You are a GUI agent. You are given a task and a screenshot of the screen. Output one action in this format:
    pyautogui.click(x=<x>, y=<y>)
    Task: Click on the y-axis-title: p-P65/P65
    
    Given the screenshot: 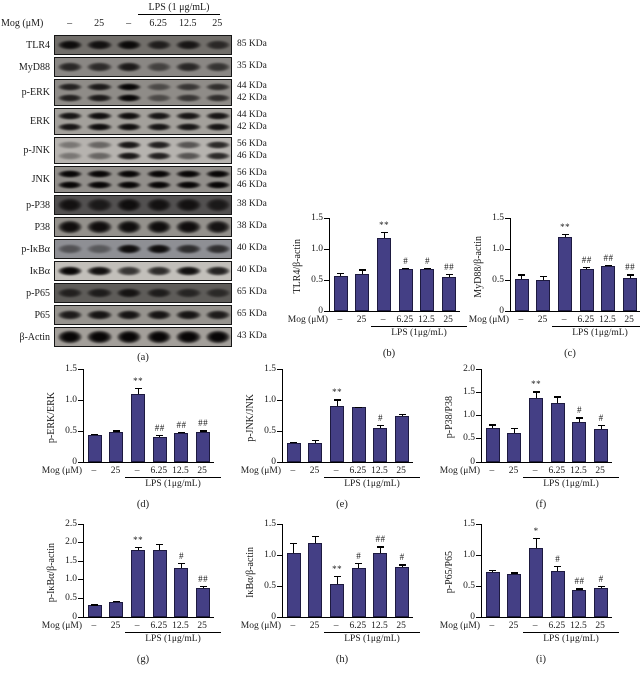 What is the action you would take?
    pyautogui.click(x=449, y=572)
    